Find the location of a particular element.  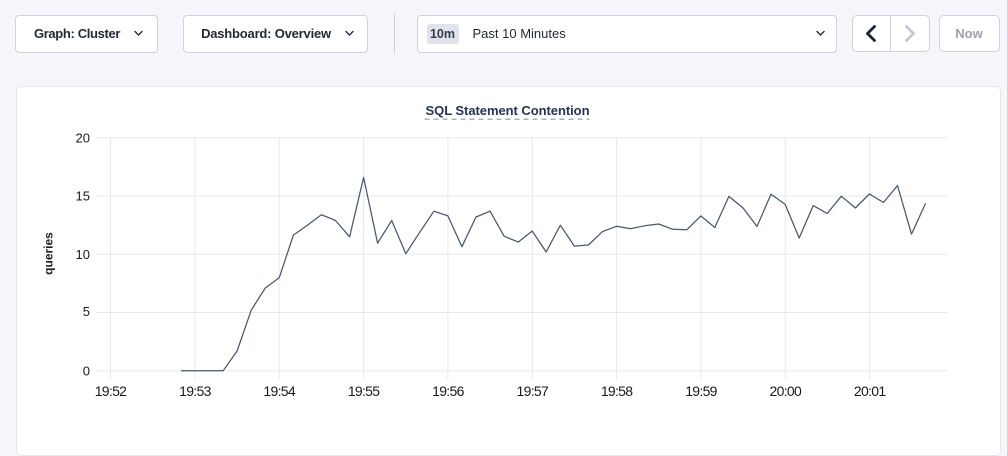

svg-text: 15 is located at coordinates (83, 196).